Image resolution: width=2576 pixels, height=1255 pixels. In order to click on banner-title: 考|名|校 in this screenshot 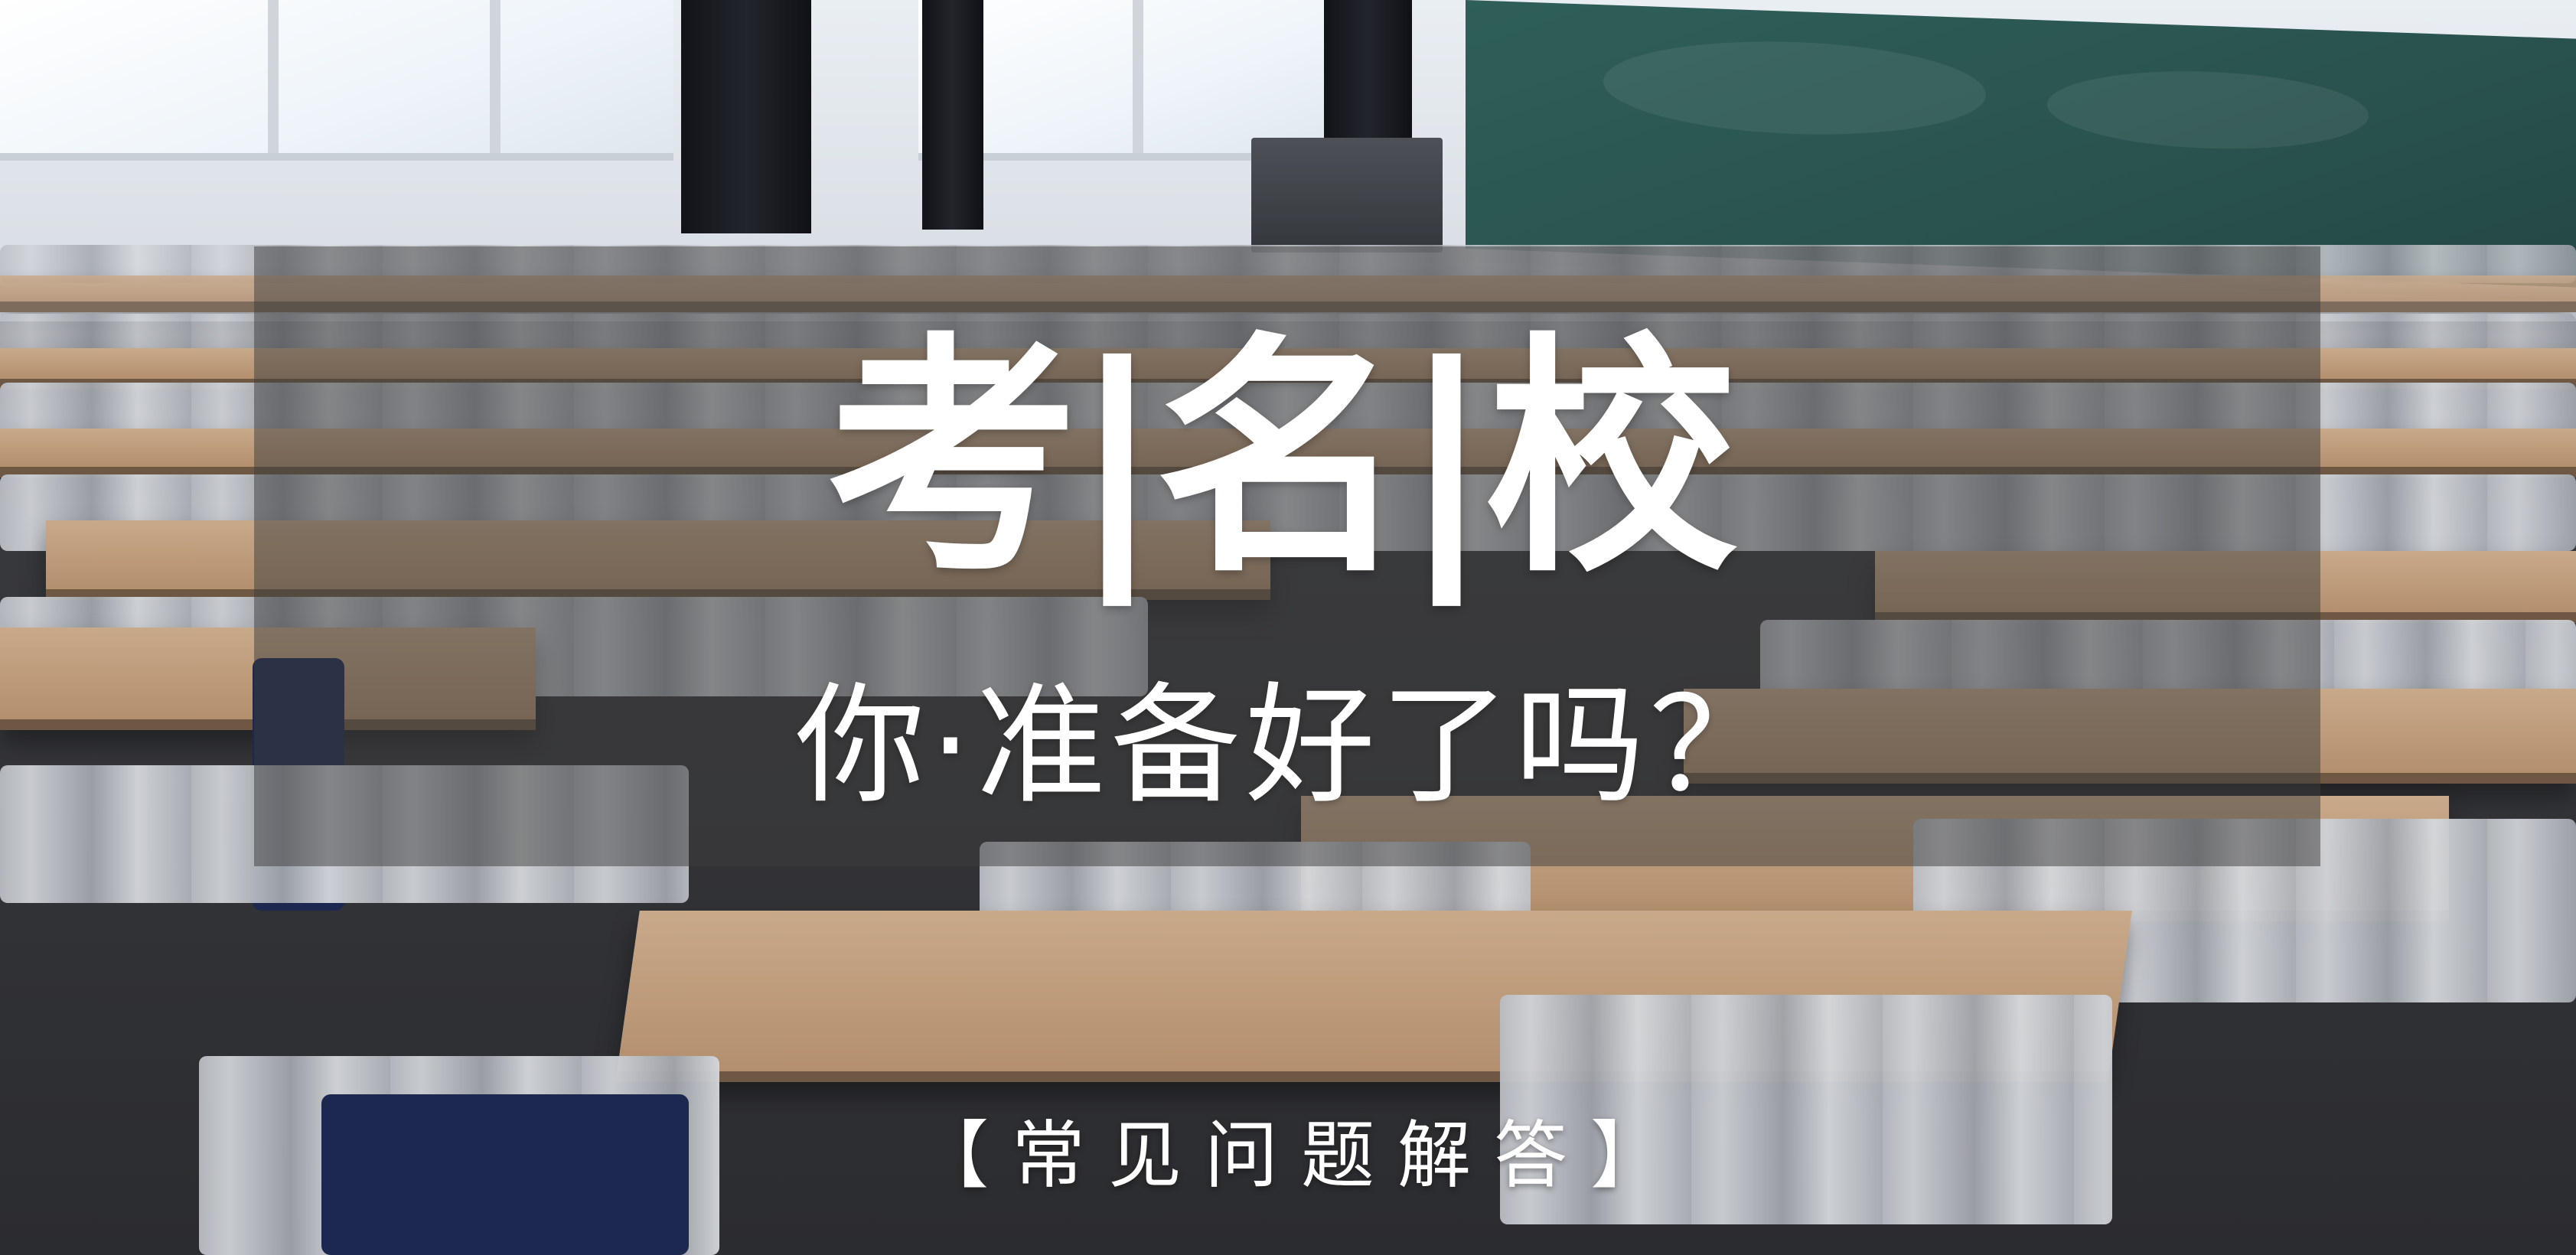, I will do `click(1281, 459)`.